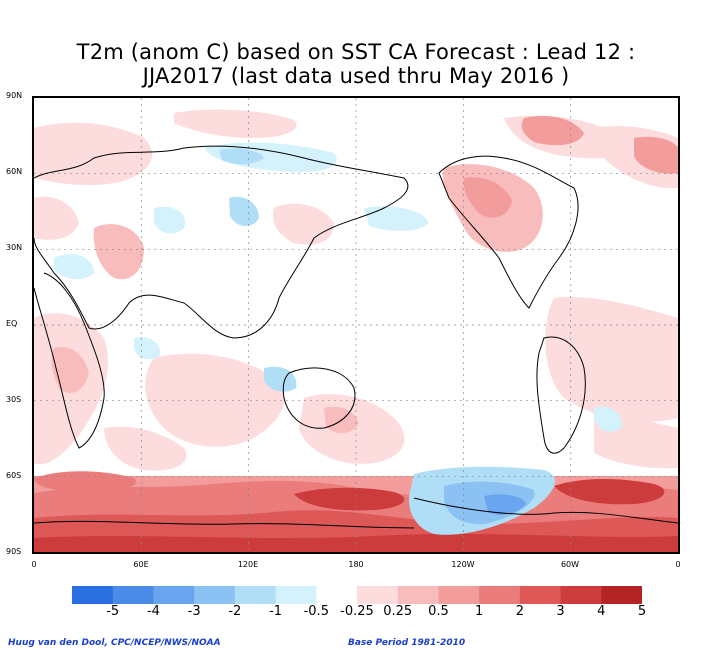  I want to click on colorbar-label: 0.25, so click(398, 611).